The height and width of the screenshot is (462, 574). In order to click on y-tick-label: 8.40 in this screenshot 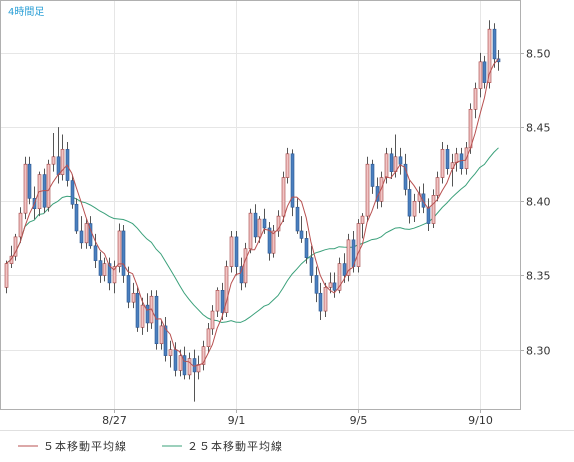, I will do `click(538, 202)`.